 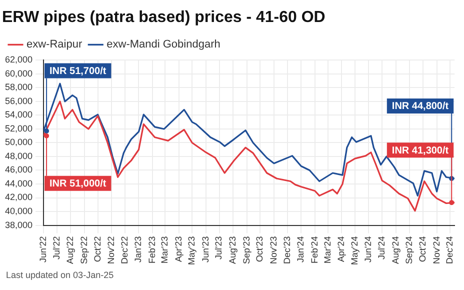 I want to click on x-tick-label: Feb'24, so click(x=314, y=250).